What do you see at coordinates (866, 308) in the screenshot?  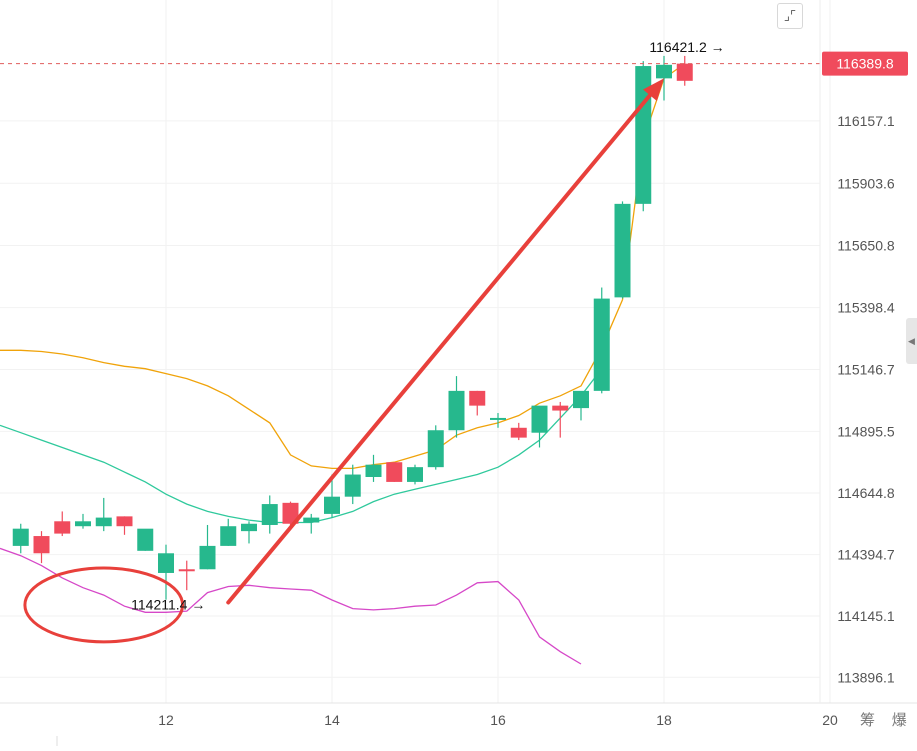 I see `y-tick-label: 115398.4` at bounding box center [866, 308].